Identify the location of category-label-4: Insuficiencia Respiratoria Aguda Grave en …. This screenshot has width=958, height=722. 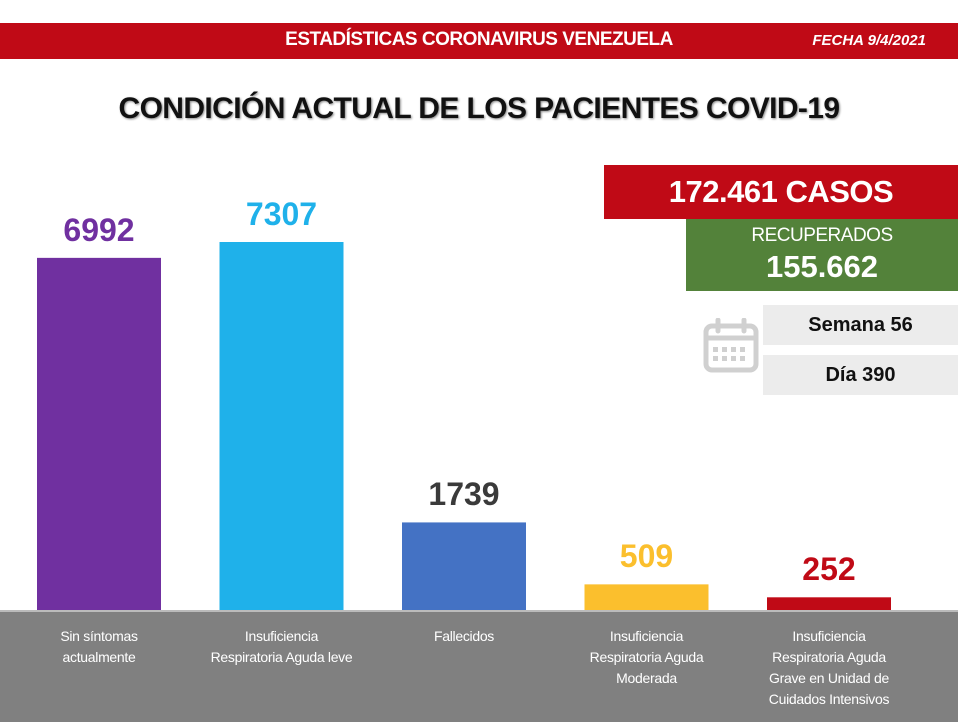
(829, 668).